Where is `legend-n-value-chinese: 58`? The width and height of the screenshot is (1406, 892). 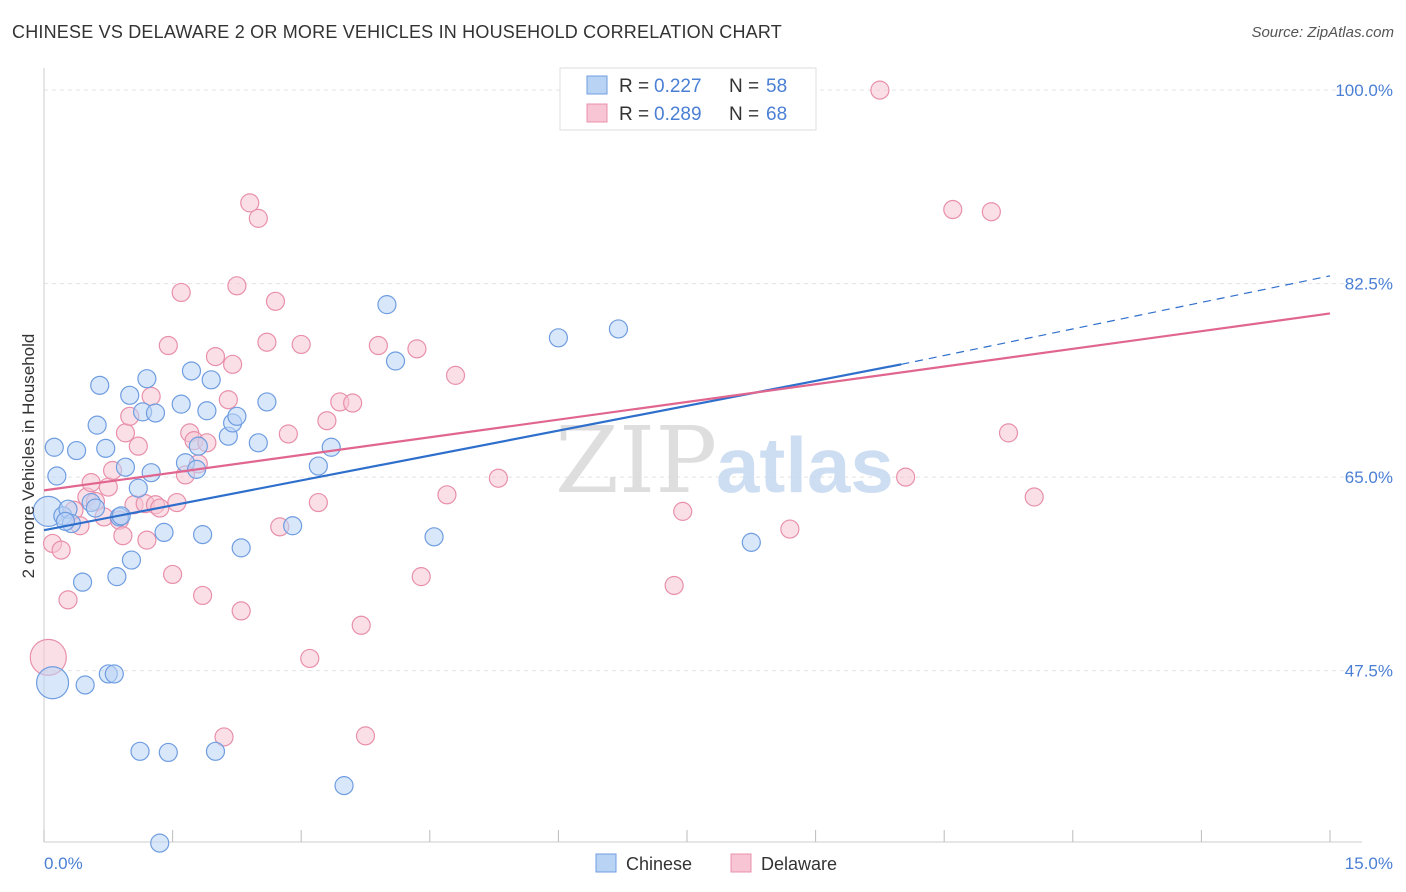 legend-n-value-chinese: 58 is located at coordinates (776, 86).